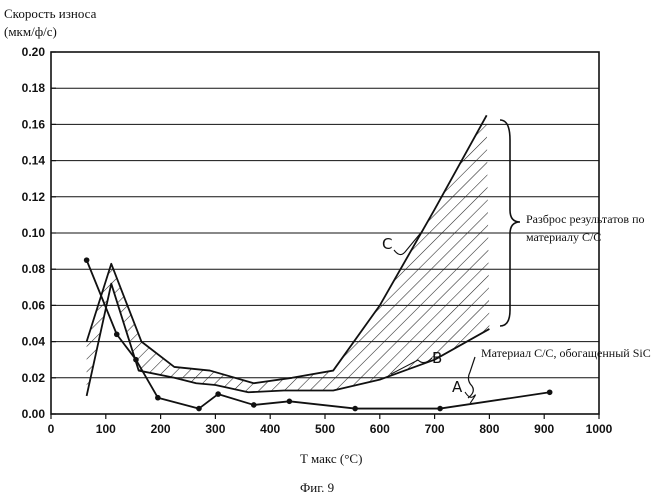 This screenshot has width=668, height=500. I want to click on x-tick-label: 600, so click(380, 429).